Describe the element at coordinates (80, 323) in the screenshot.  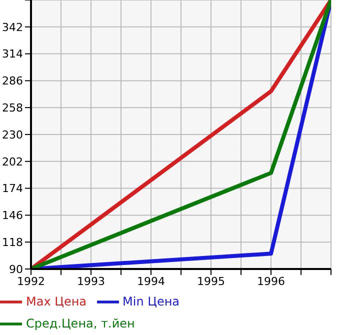
I see `legend-label: Сред.Цена, т.йен` at that location.